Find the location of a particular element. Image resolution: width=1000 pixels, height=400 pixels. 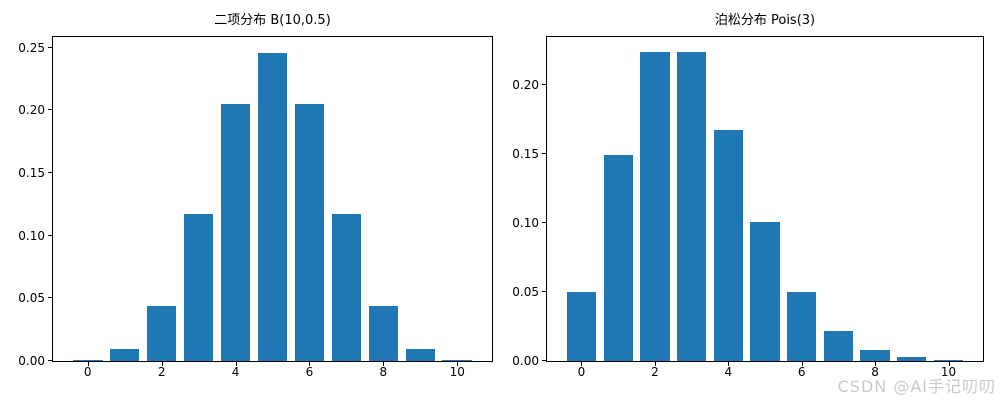

y-tick-label: 0.25 is located at coordinates (31, 47).